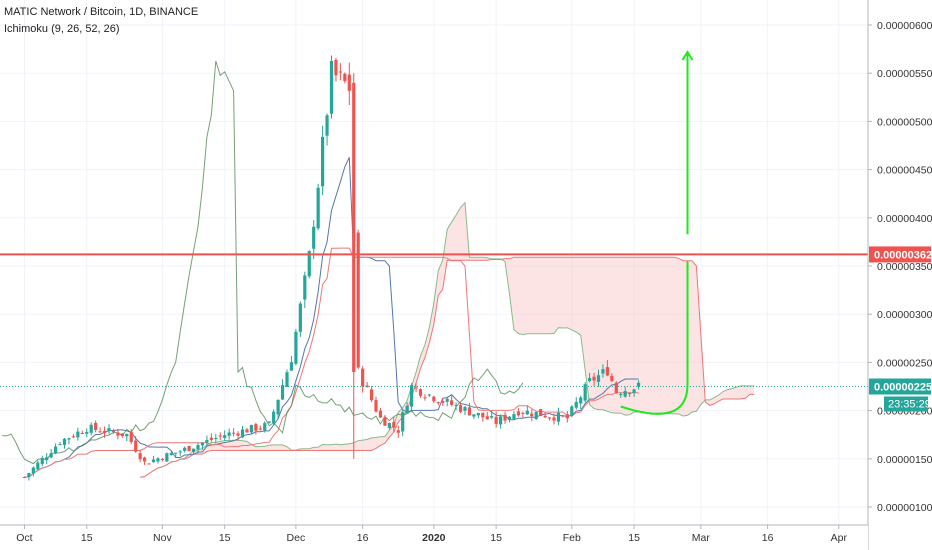 The height and width of the screenshot is (550, 932). What do you see at coordinates (62, 29) in the screenshot?
I see `indicator-label: Ichimoku (9, 26, 52, 26)` at bounding box center [62, 29].